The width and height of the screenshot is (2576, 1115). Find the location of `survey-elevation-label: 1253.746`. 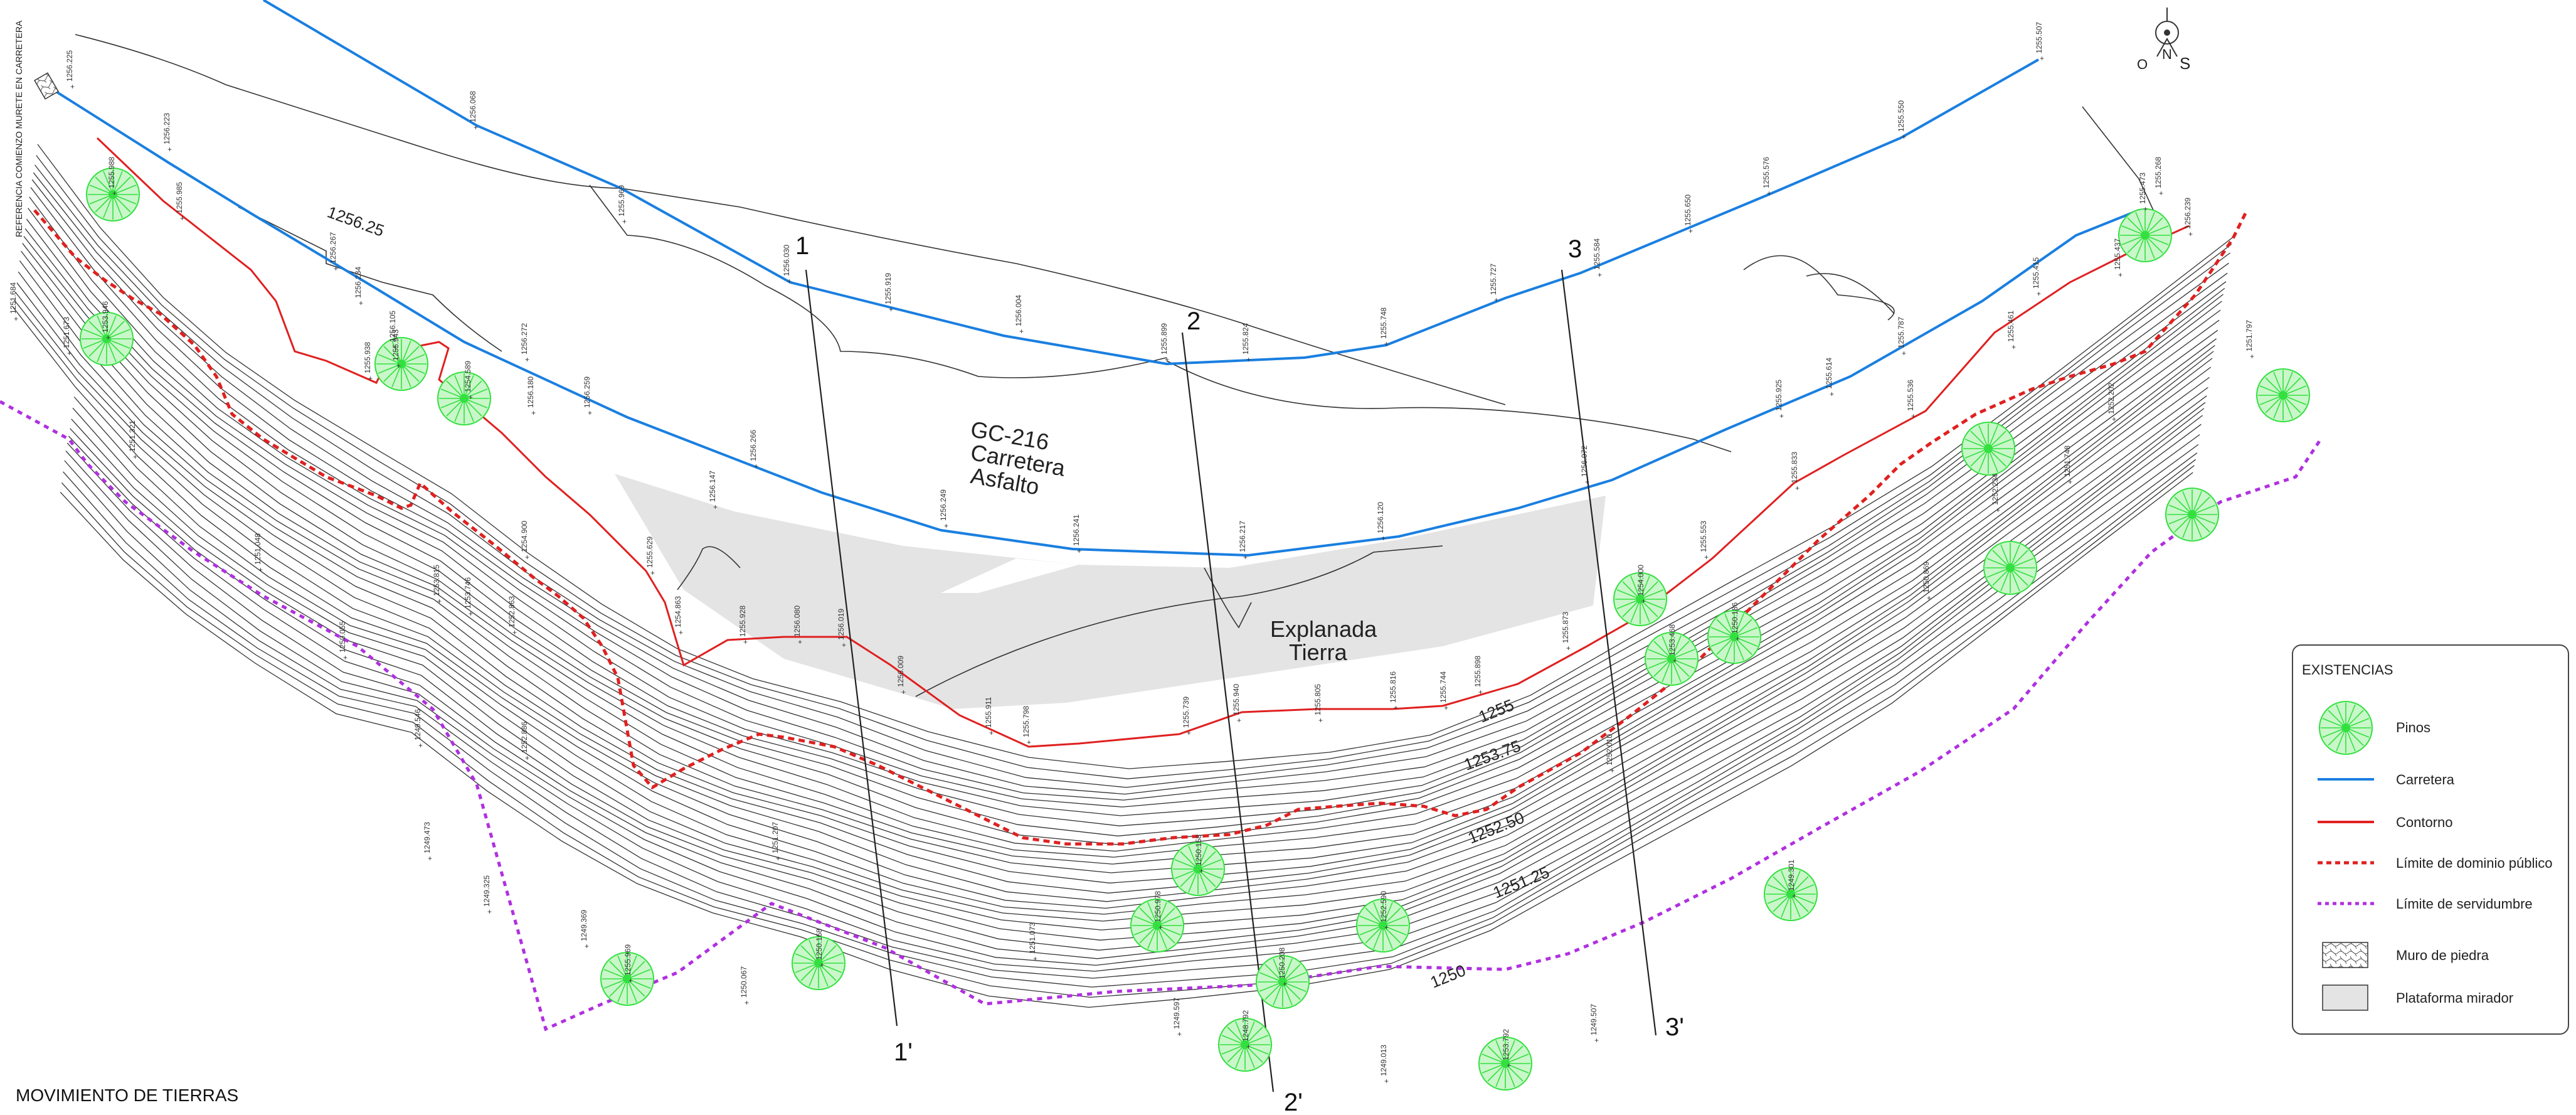

survey-elevation-label: 1253.746 is located at coordinates (468, 593).